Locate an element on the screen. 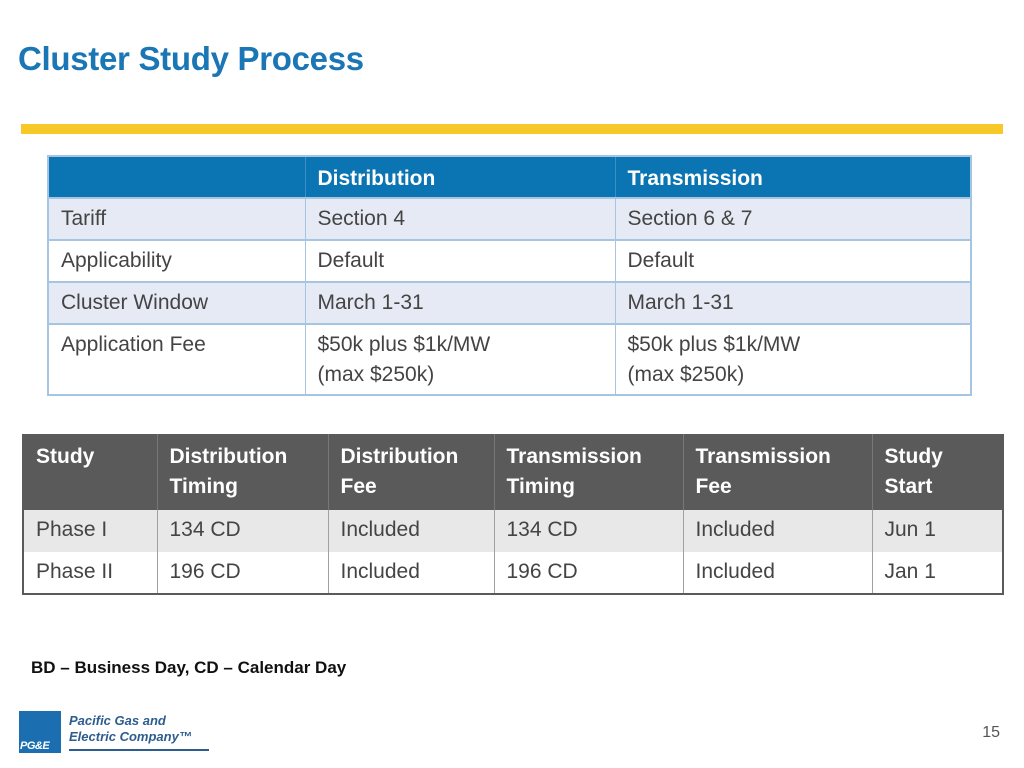 This screenshot has width=1024, height=768. header-cell: Distribution Fee is located at coordinates (411, 472).